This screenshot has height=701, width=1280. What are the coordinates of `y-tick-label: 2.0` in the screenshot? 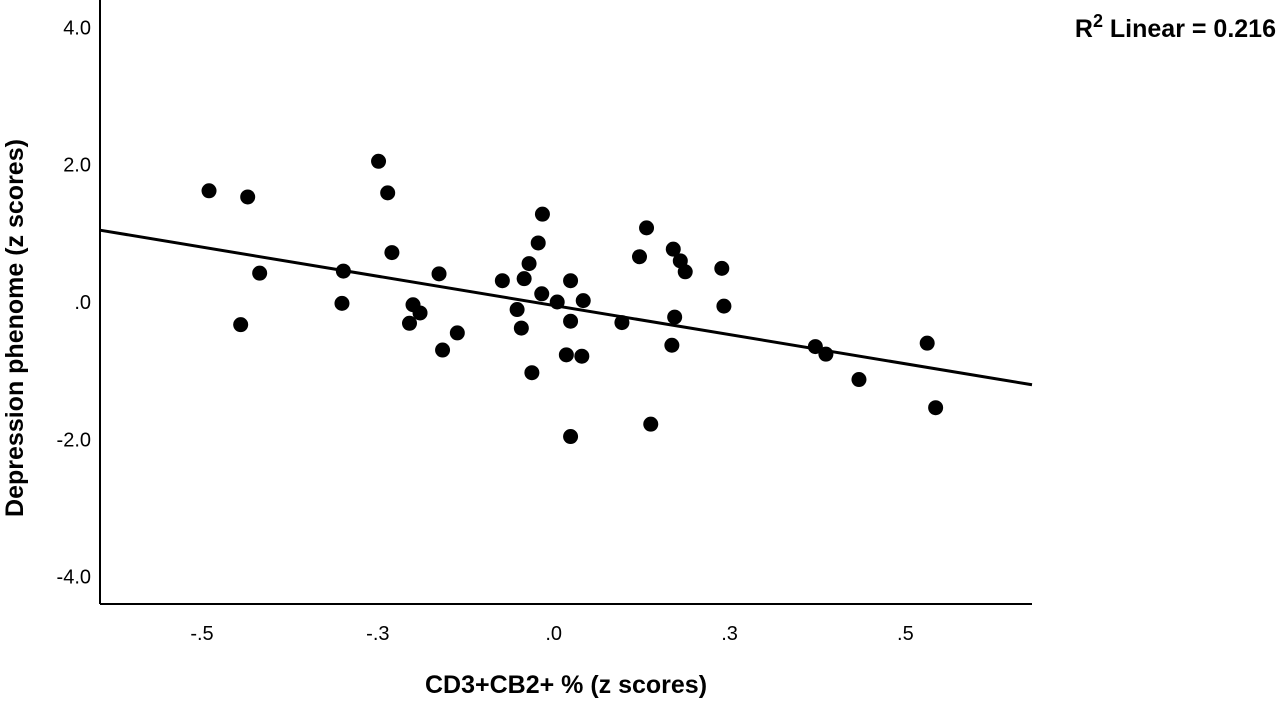 It's located at (77, 166).